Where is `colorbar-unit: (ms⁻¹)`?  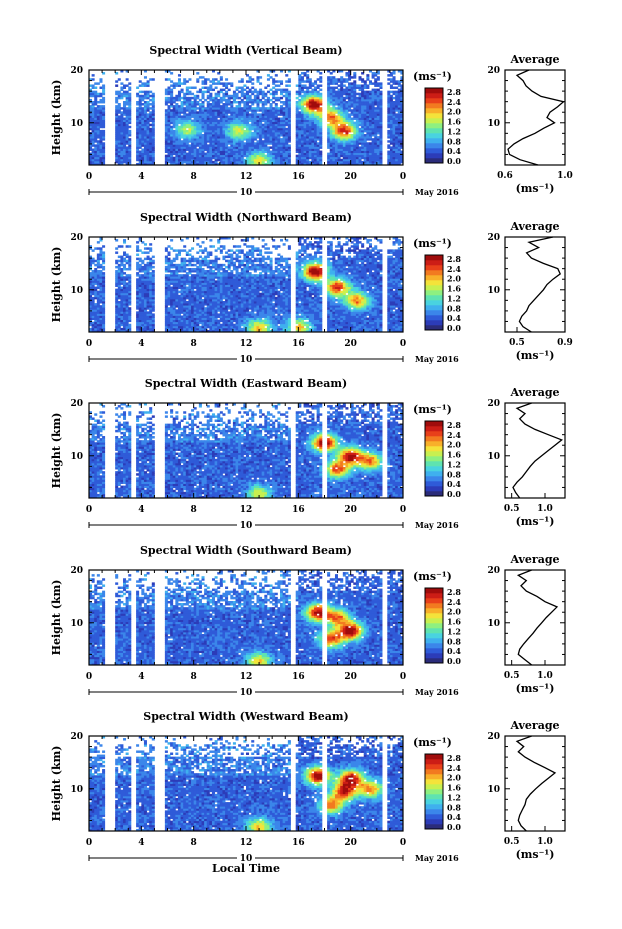 colorbar-unit: (ms⁻¹) is located at coordinates (432, 76).